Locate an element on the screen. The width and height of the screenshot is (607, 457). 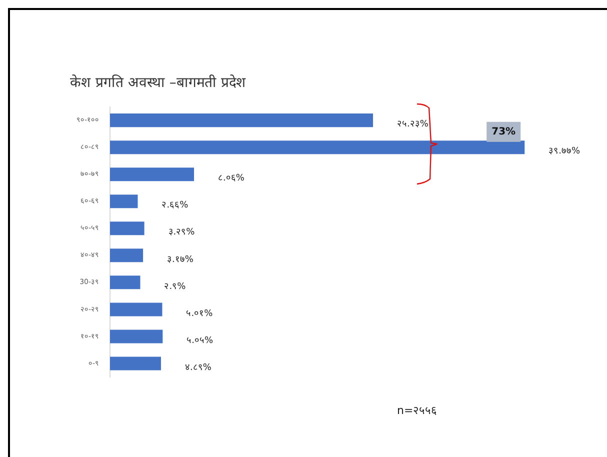
data-label: ४.८९% is located at coordinates (198, 367).